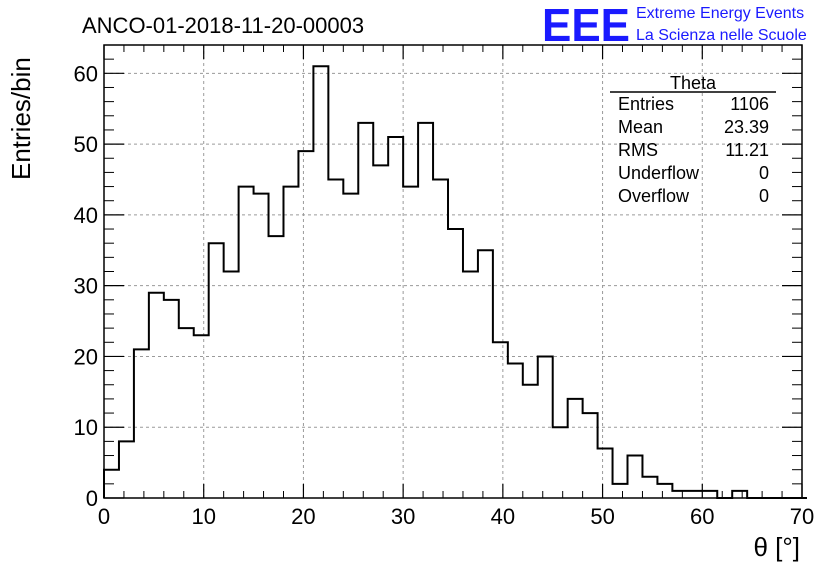 Image resolution: width=836 pixels, height=572 pixels. Describe the element at coordinates (303, 516) in the screenshot. I see `x-tick-label: 20` at that location.